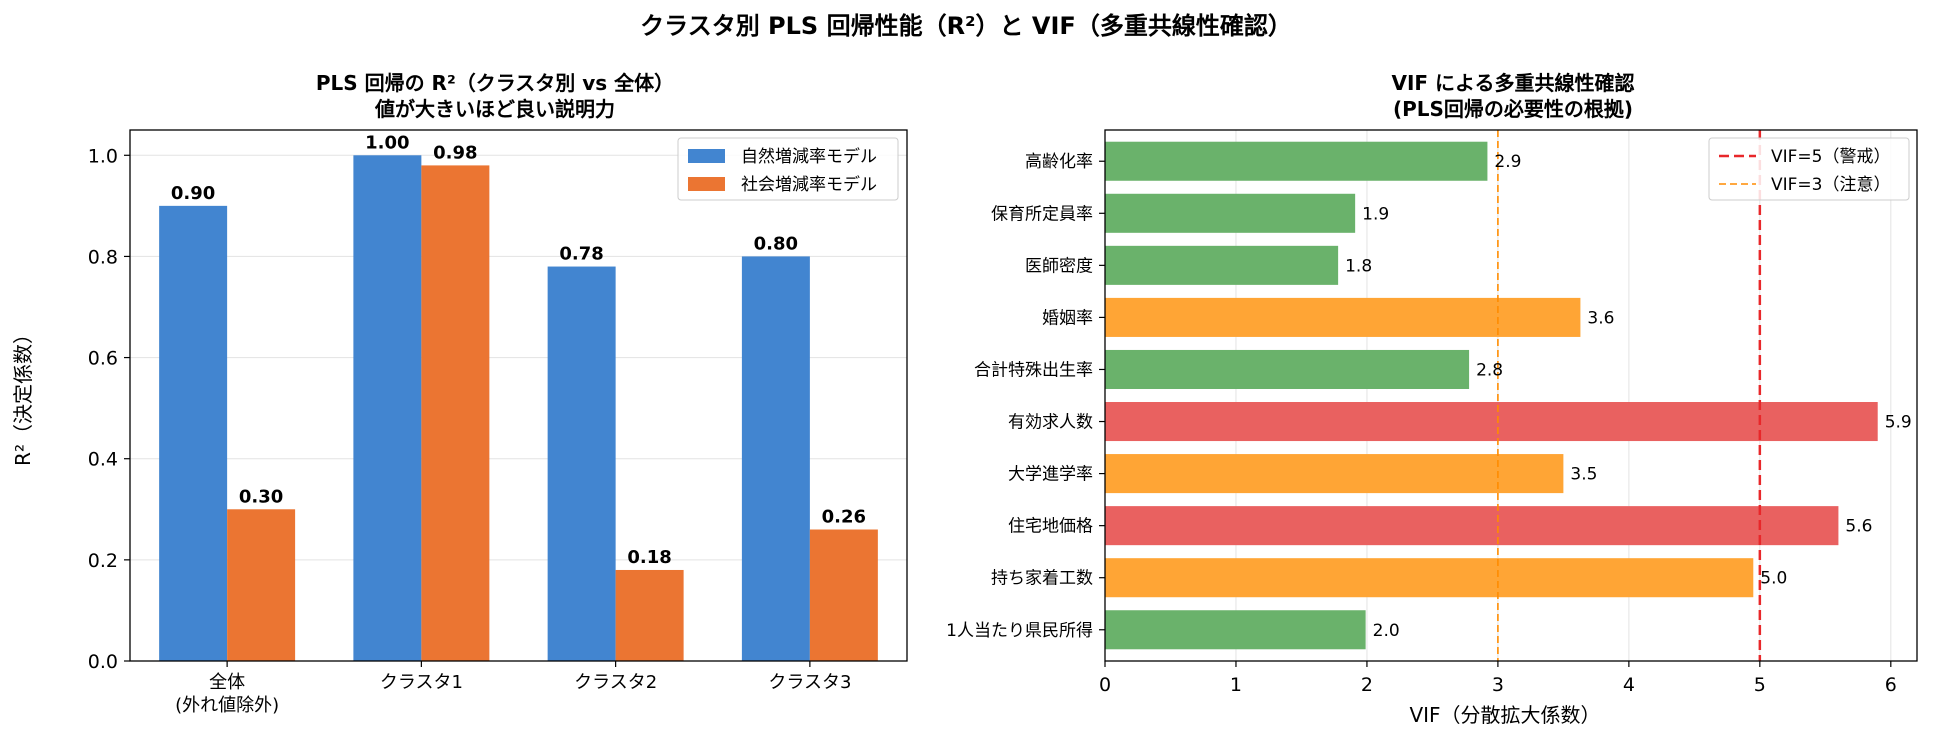 This screenshot has height=746, width=1933. Describe the element at coordinates (1504, 715) in the screenshot. I see `vif-chart-x-axis-label: VIF（分散拡大係数）` at that location.